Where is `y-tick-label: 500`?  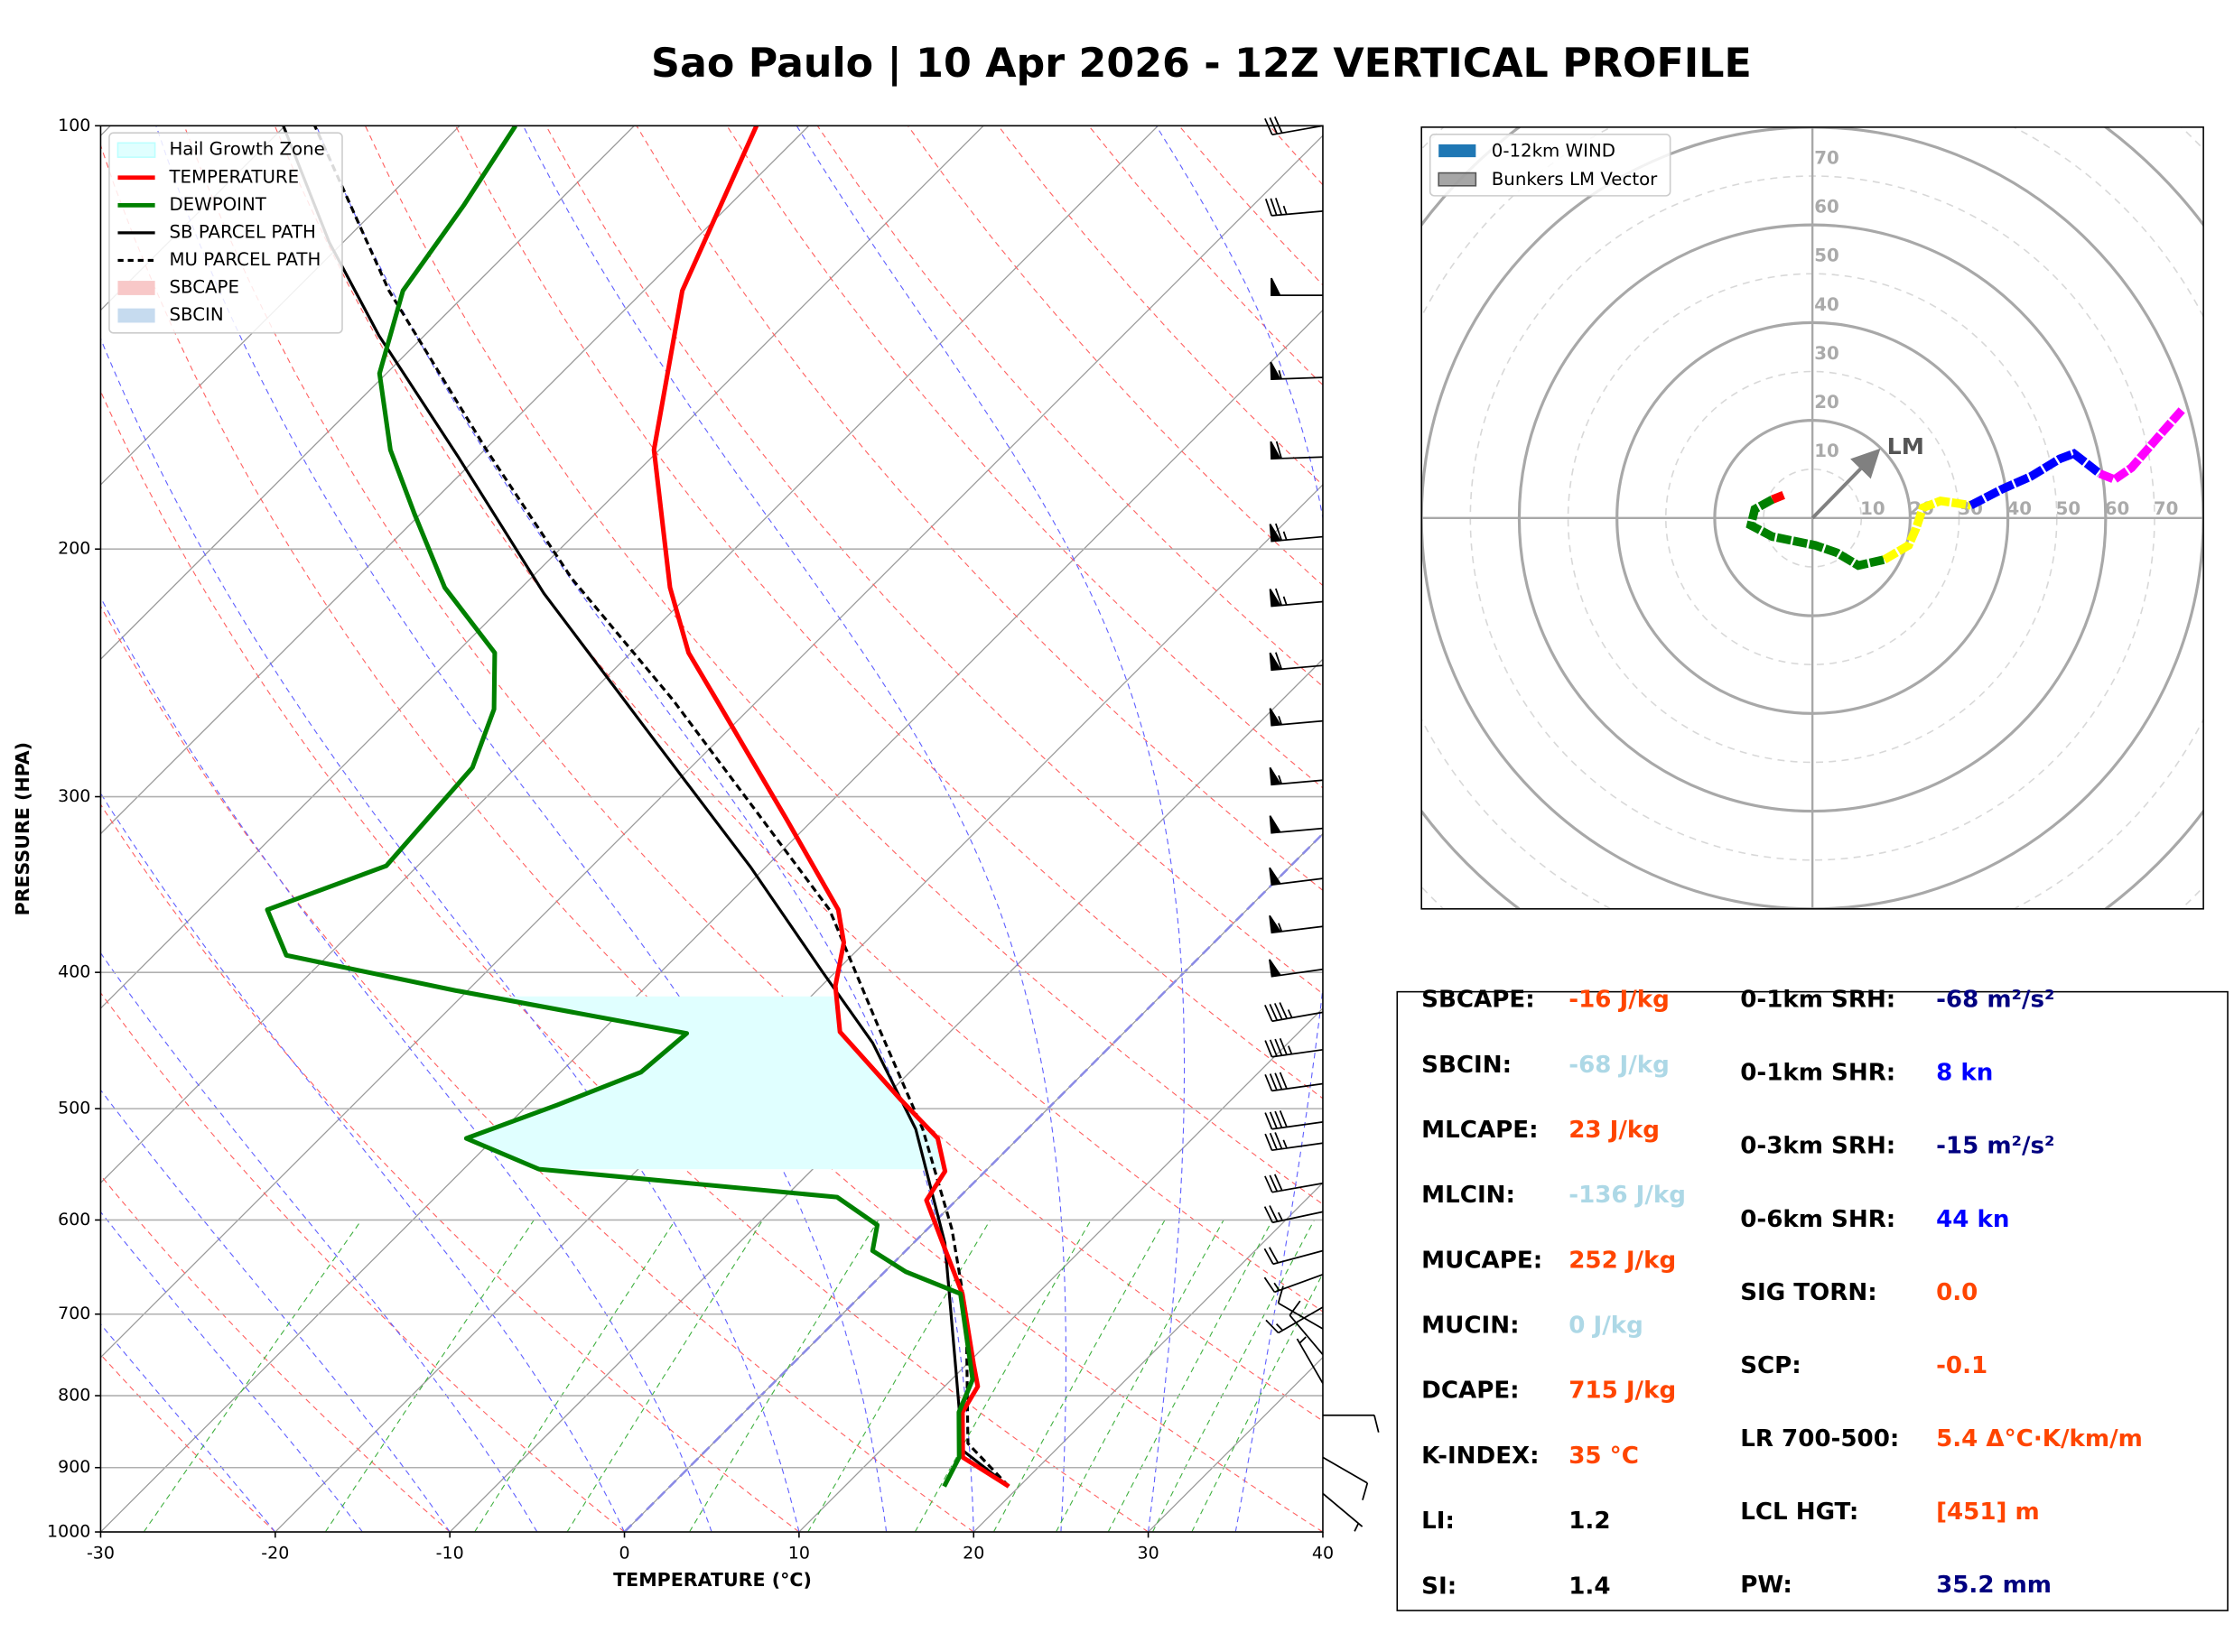 y-tick-label: 500 is located at coordinates (74, 1108).